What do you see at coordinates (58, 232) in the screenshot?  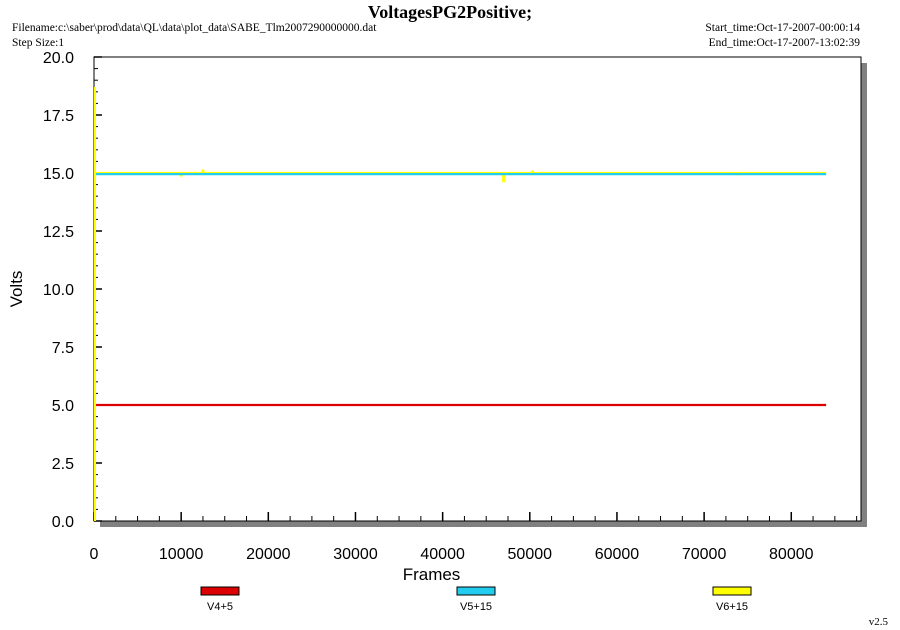 I see `y-tick-label: 12.5` at bounding box center [58, 232].